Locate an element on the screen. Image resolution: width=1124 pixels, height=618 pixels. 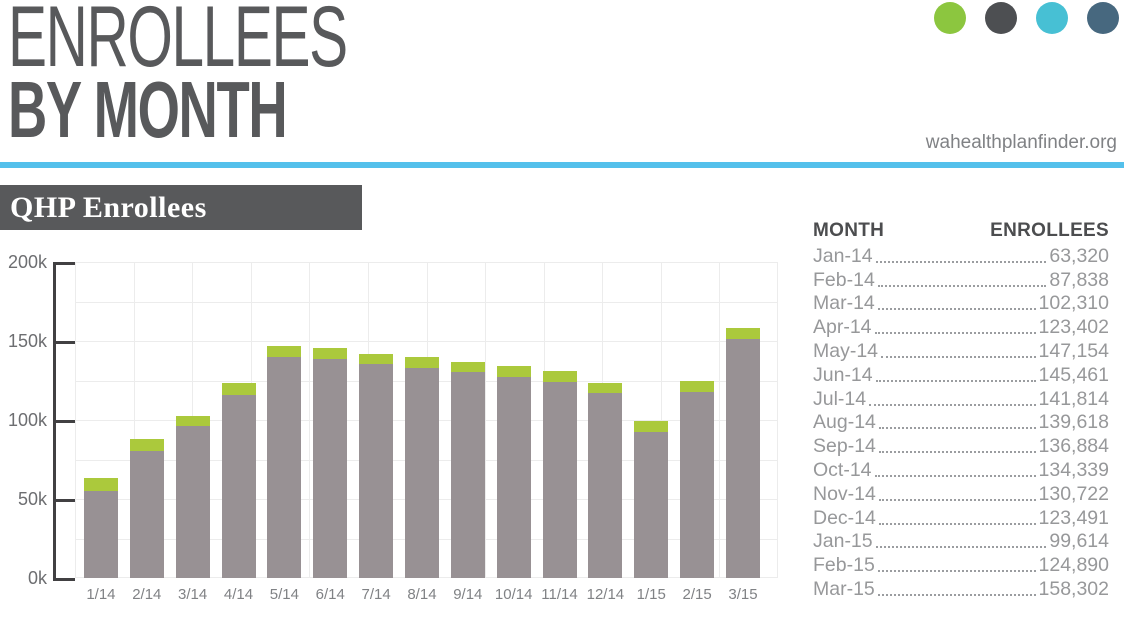
bar-column-10/14 is located at coordinates (514, 420).